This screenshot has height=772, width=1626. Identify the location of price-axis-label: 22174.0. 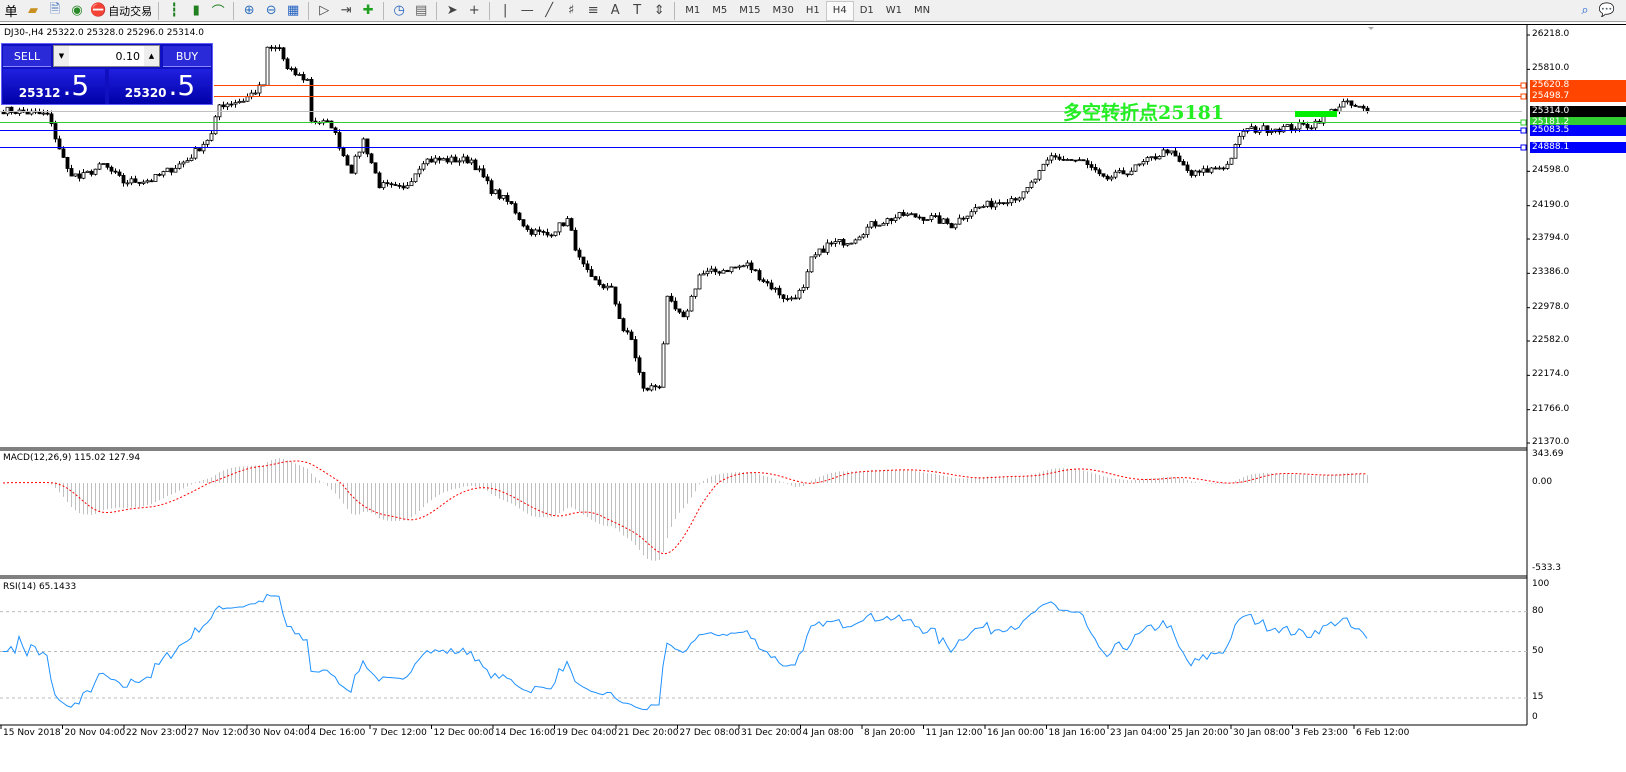
(1551, 374).